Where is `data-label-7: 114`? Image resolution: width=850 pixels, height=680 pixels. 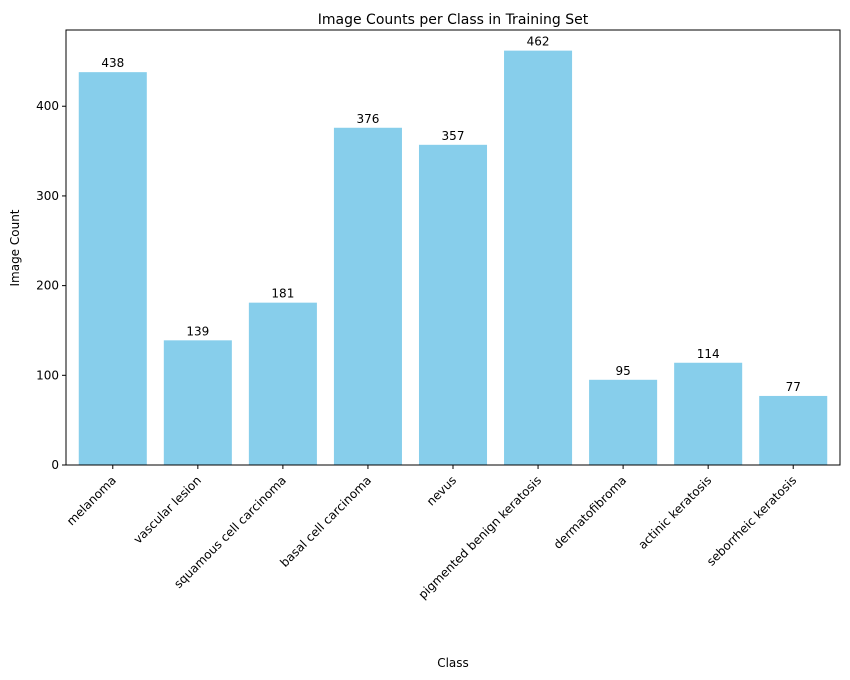
data-label-7: 114 is located at coordinates (708, 354).